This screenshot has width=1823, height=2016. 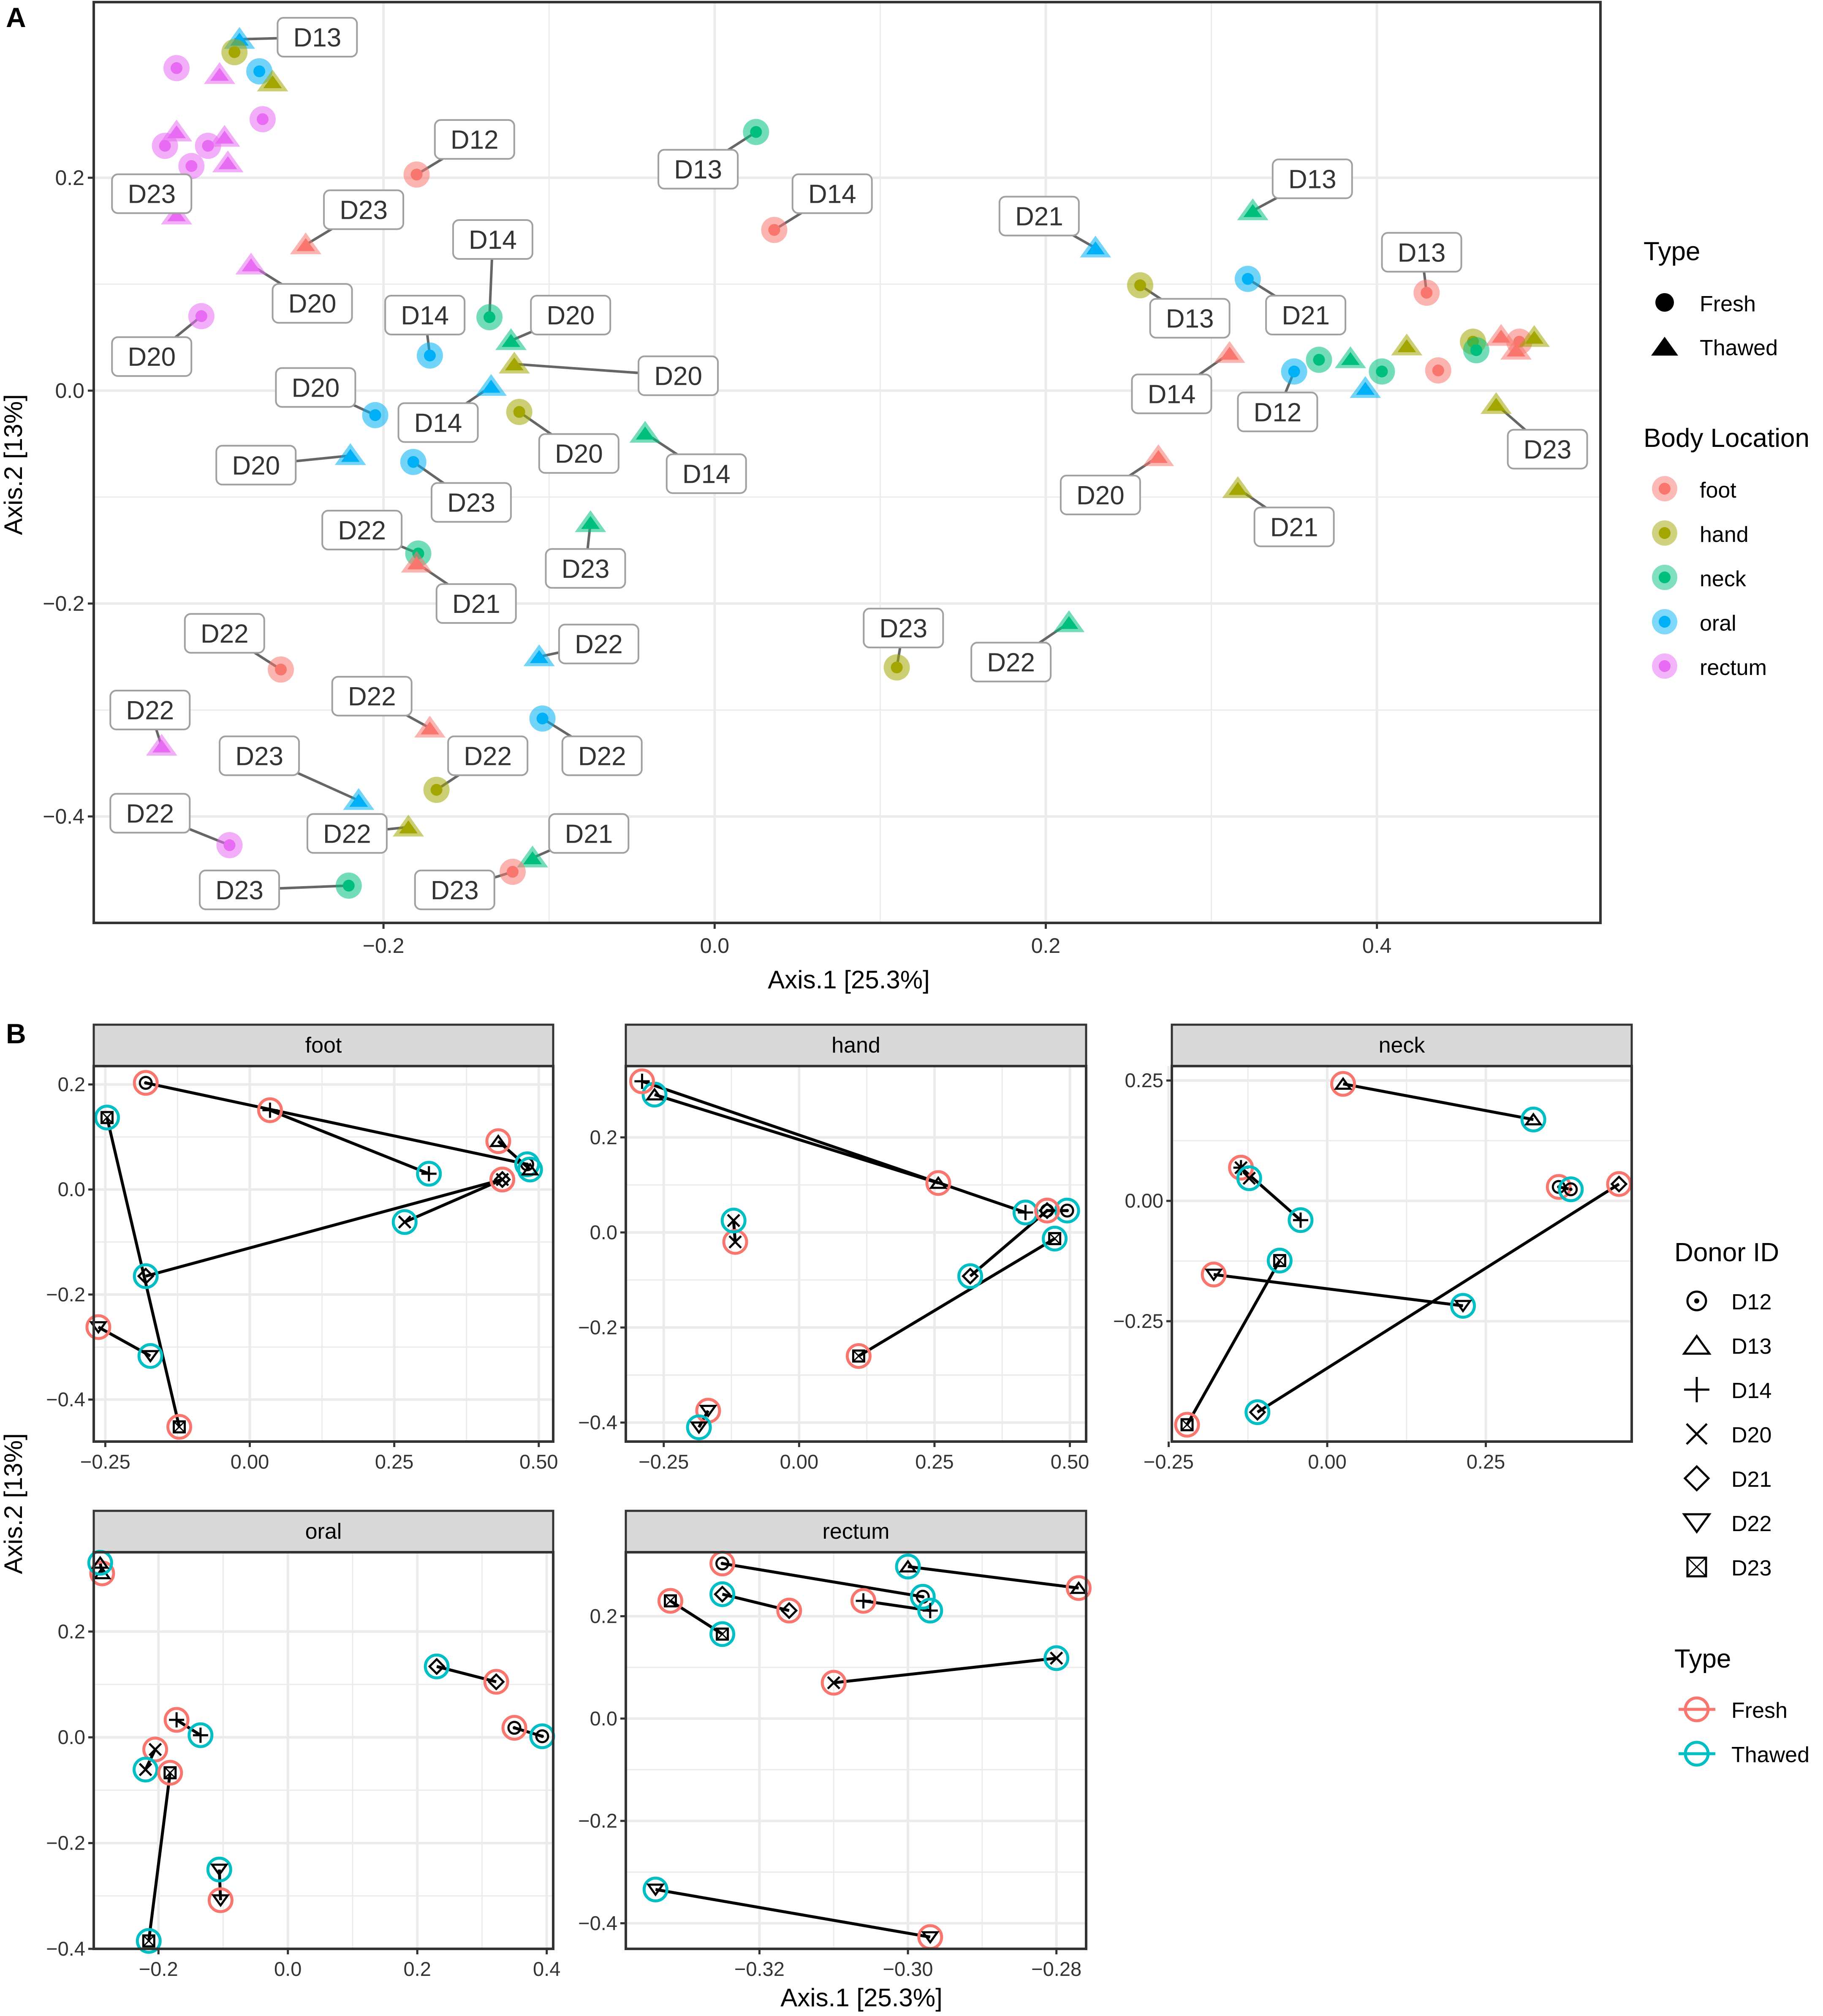 I want to click on legend-donor-D14, so click(x=1696, y=1389).